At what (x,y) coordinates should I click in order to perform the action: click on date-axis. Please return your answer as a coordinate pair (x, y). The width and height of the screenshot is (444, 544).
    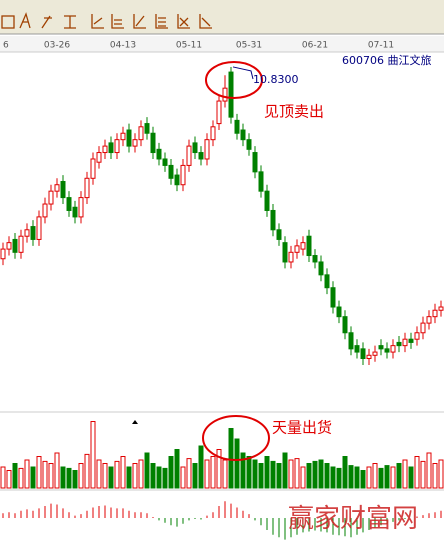
    Looking at the image, I should click on (222, 44).